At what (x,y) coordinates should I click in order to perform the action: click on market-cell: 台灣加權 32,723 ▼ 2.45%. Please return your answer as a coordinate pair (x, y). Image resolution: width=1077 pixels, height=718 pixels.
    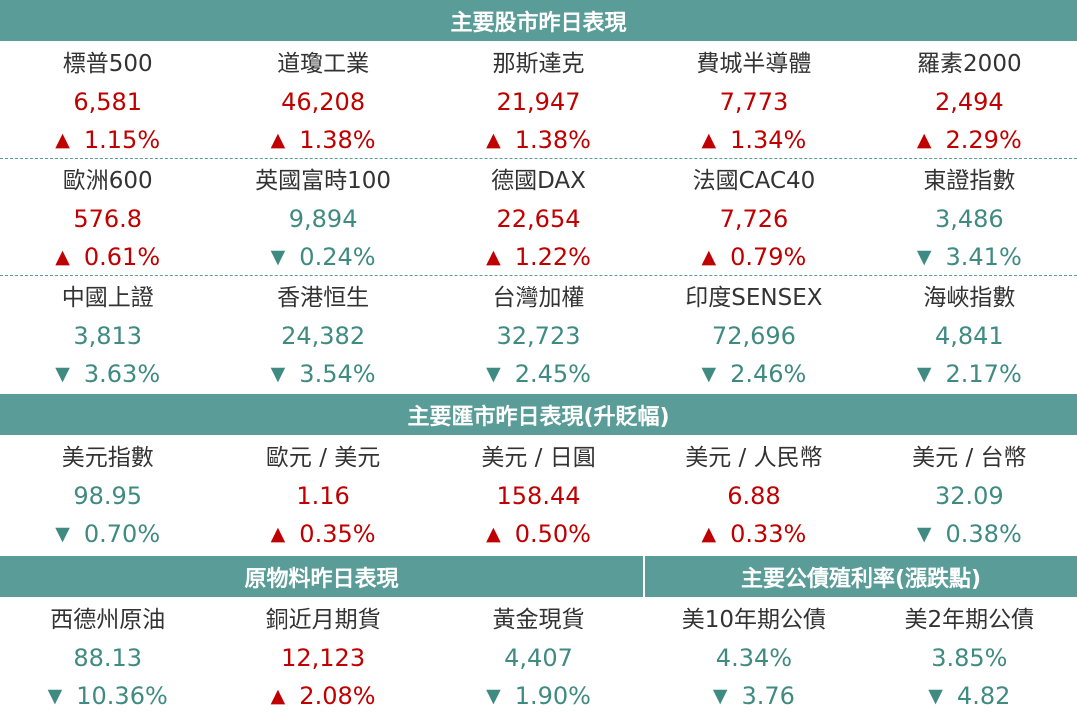
    Looking at the image, I should click on (538, 333).